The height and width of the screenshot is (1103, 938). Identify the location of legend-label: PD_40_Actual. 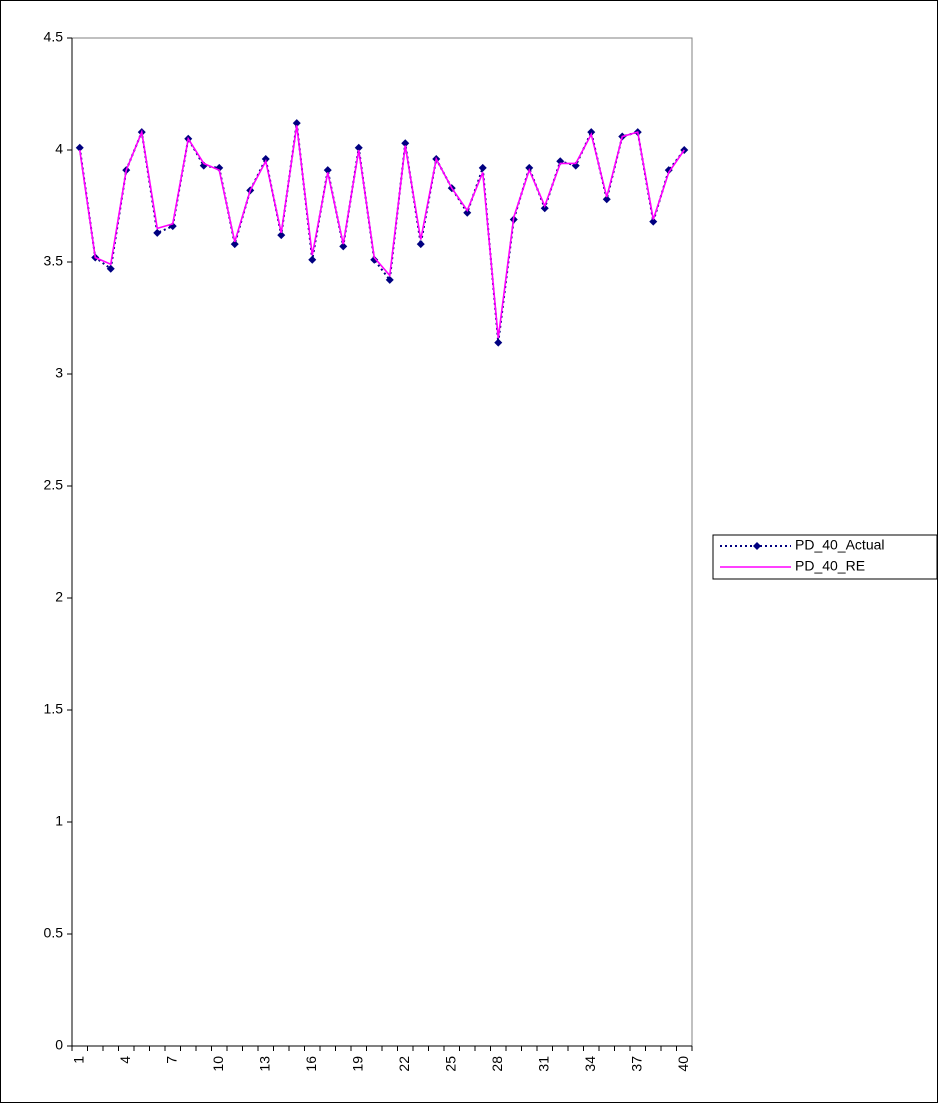
(840, 545).